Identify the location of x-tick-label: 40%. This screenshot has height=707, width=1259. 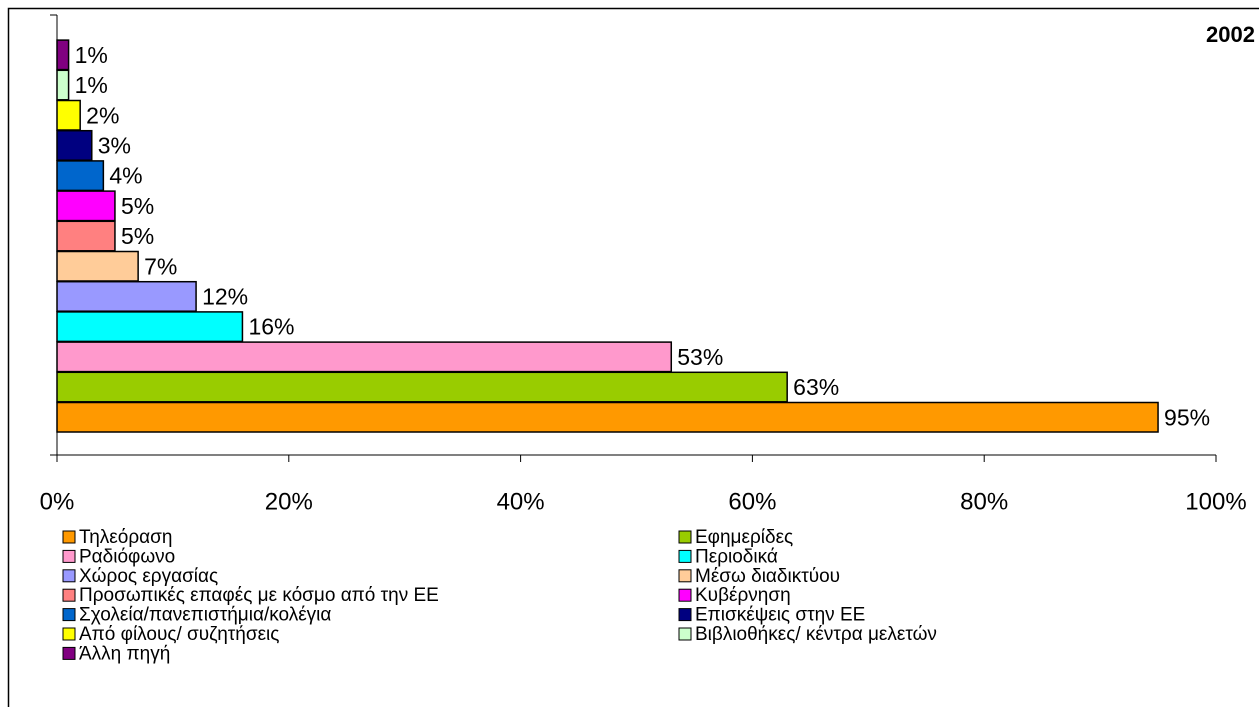
(521, 501).